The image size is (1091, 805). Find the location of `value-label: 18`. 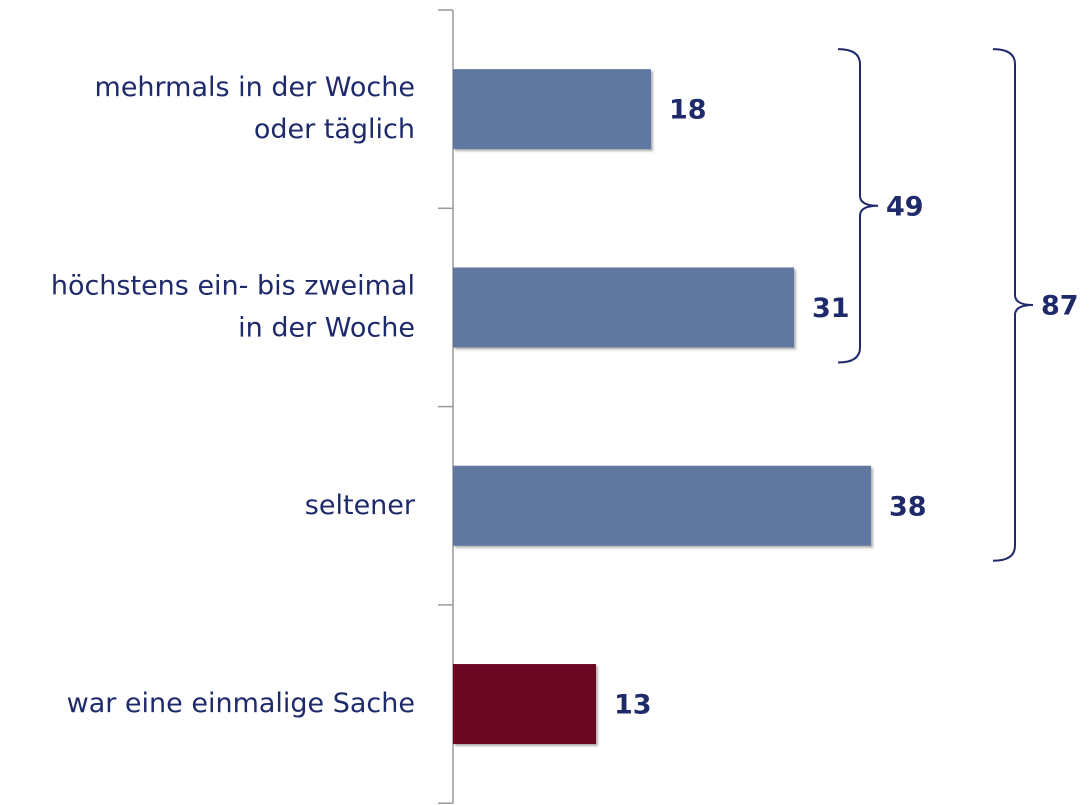

value-label: 18 is located at coordinates (688, 110).